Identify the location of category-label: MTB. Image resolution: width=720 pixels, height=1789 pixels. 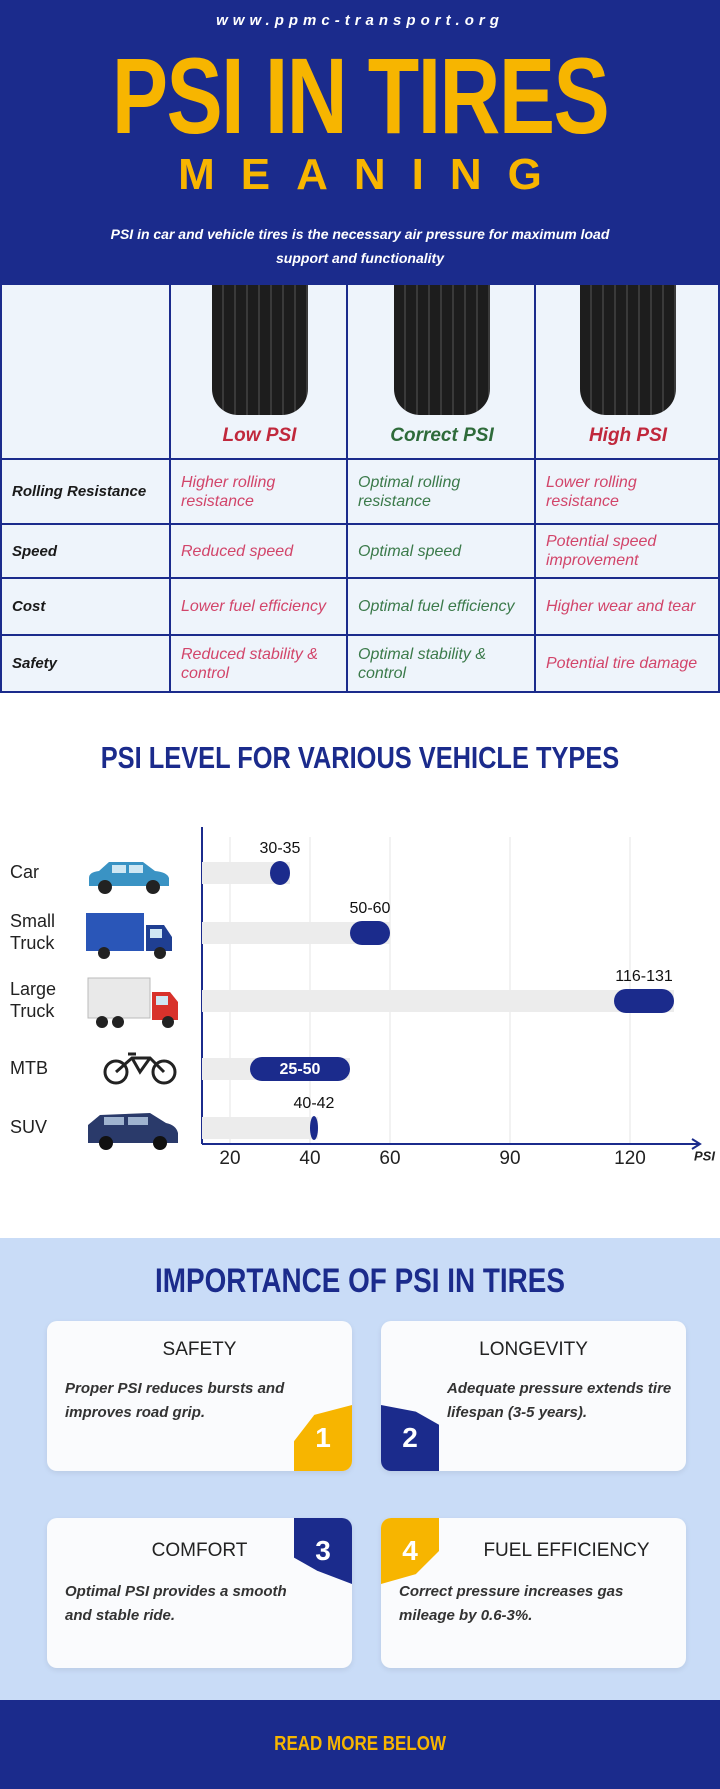
(29, 1068).